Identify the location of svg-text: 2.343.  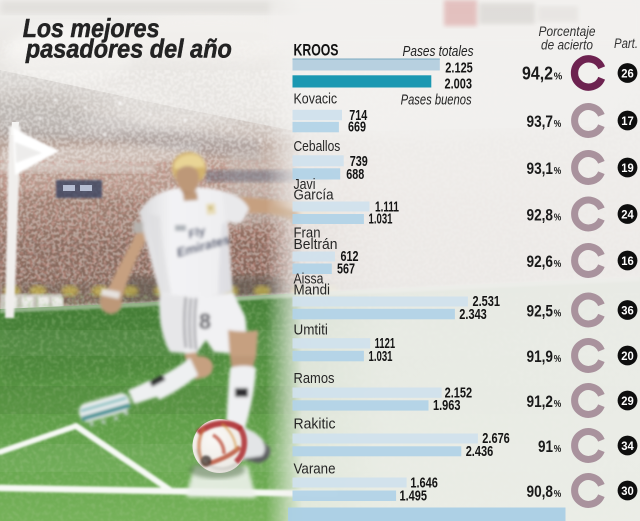
(473, 314).